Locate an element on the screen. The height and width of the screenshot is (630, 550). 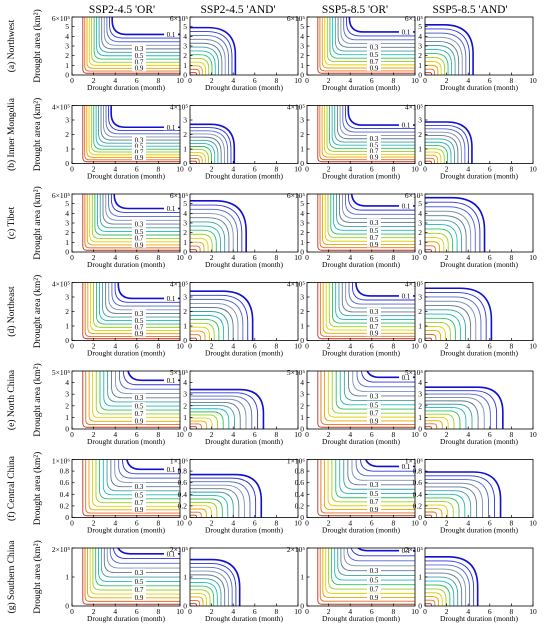
contour-label: 0.1 is located at coordinates (171, 554).